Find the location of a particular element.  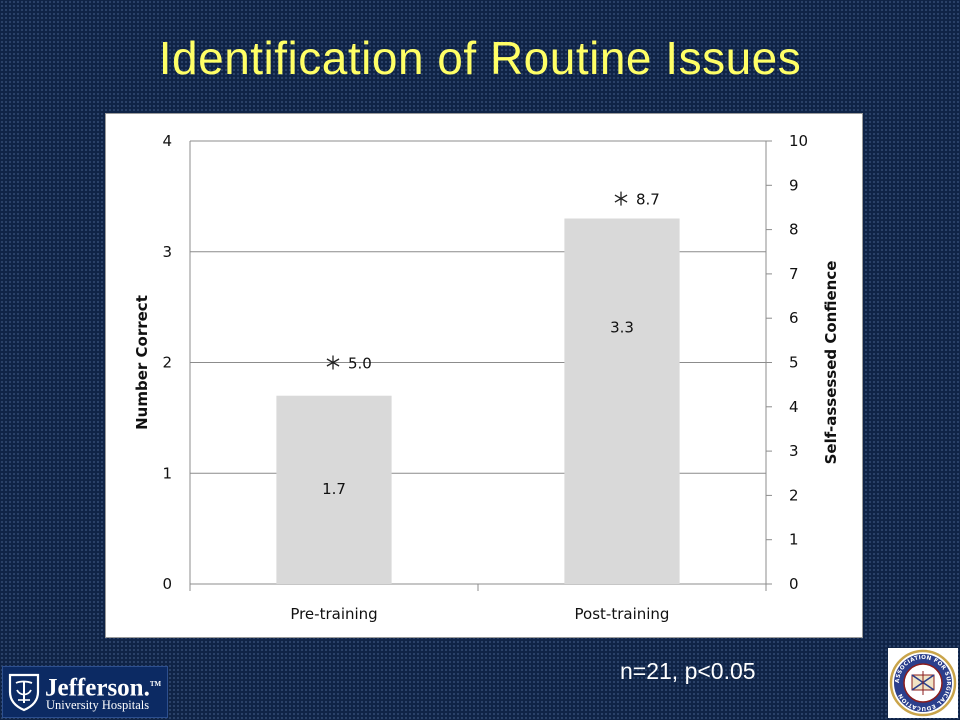

association-seal-icon: ASSOCIATION FOR SURGICAL EDUCATION is located at coordinates (923, 683).